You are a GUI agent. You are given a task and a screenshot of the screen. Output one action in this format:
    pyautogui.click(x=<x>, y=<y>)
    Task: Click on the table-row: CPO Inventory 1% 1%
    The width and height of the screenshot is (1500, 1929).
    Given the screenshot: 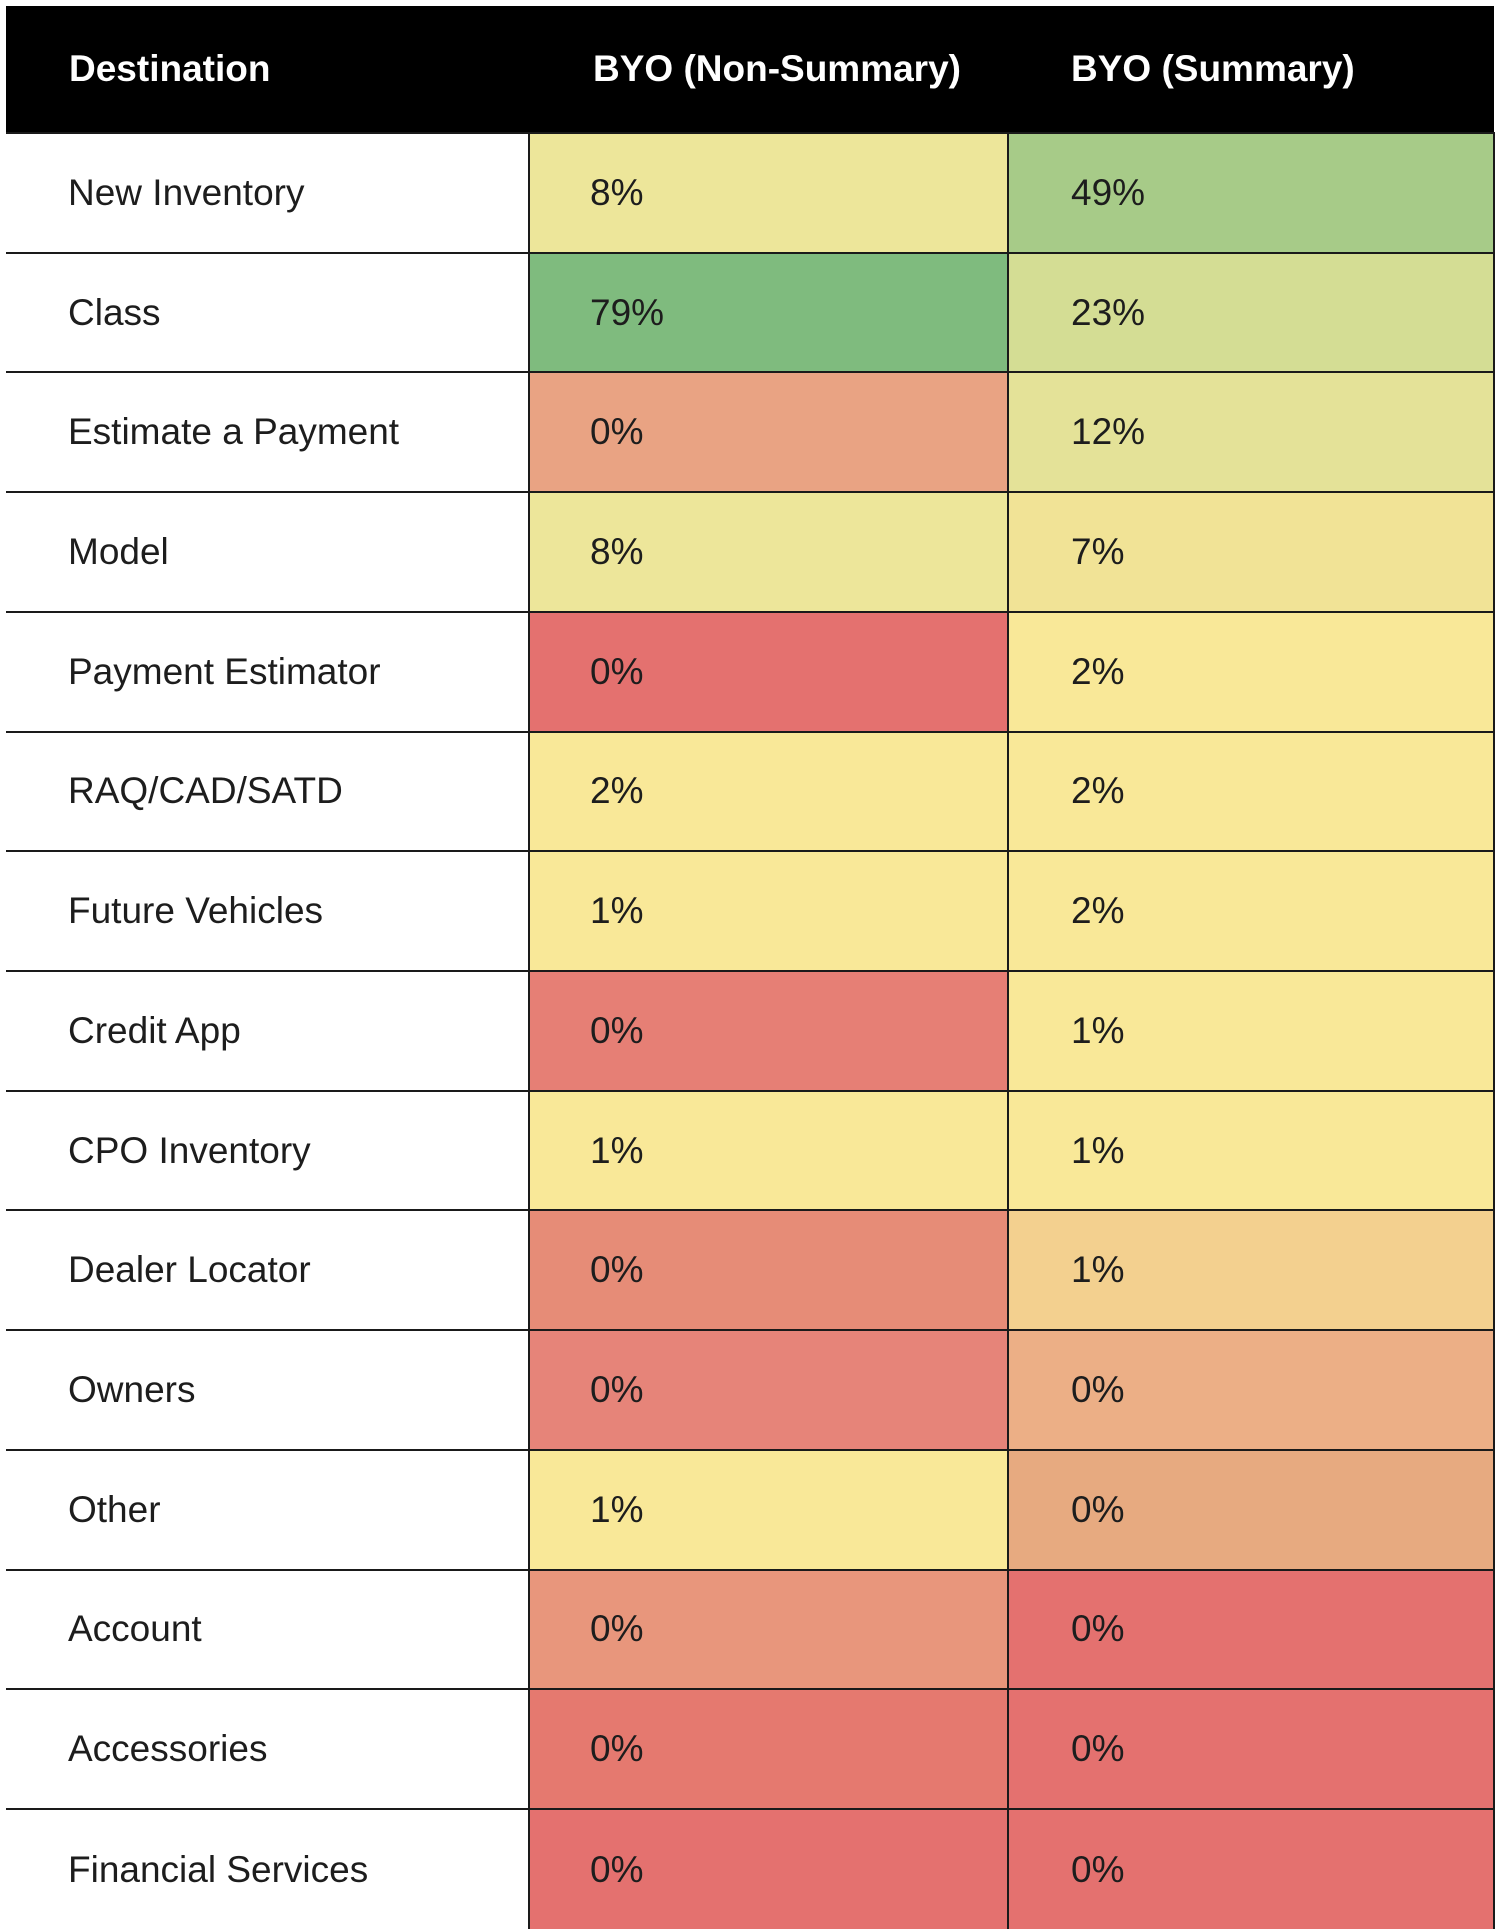 What is the action you would take?
    pyautogui.click(x=750, y=1150)
    